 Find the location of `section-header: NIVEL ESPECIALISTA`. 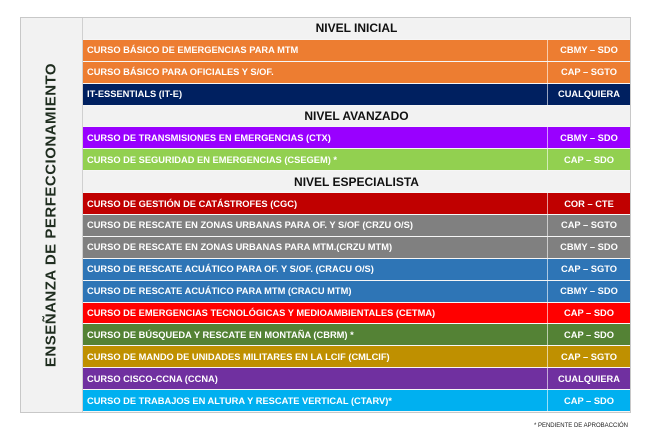

section-header: NIVEL ESPECIALISTA is located at coordinates (356, 182).